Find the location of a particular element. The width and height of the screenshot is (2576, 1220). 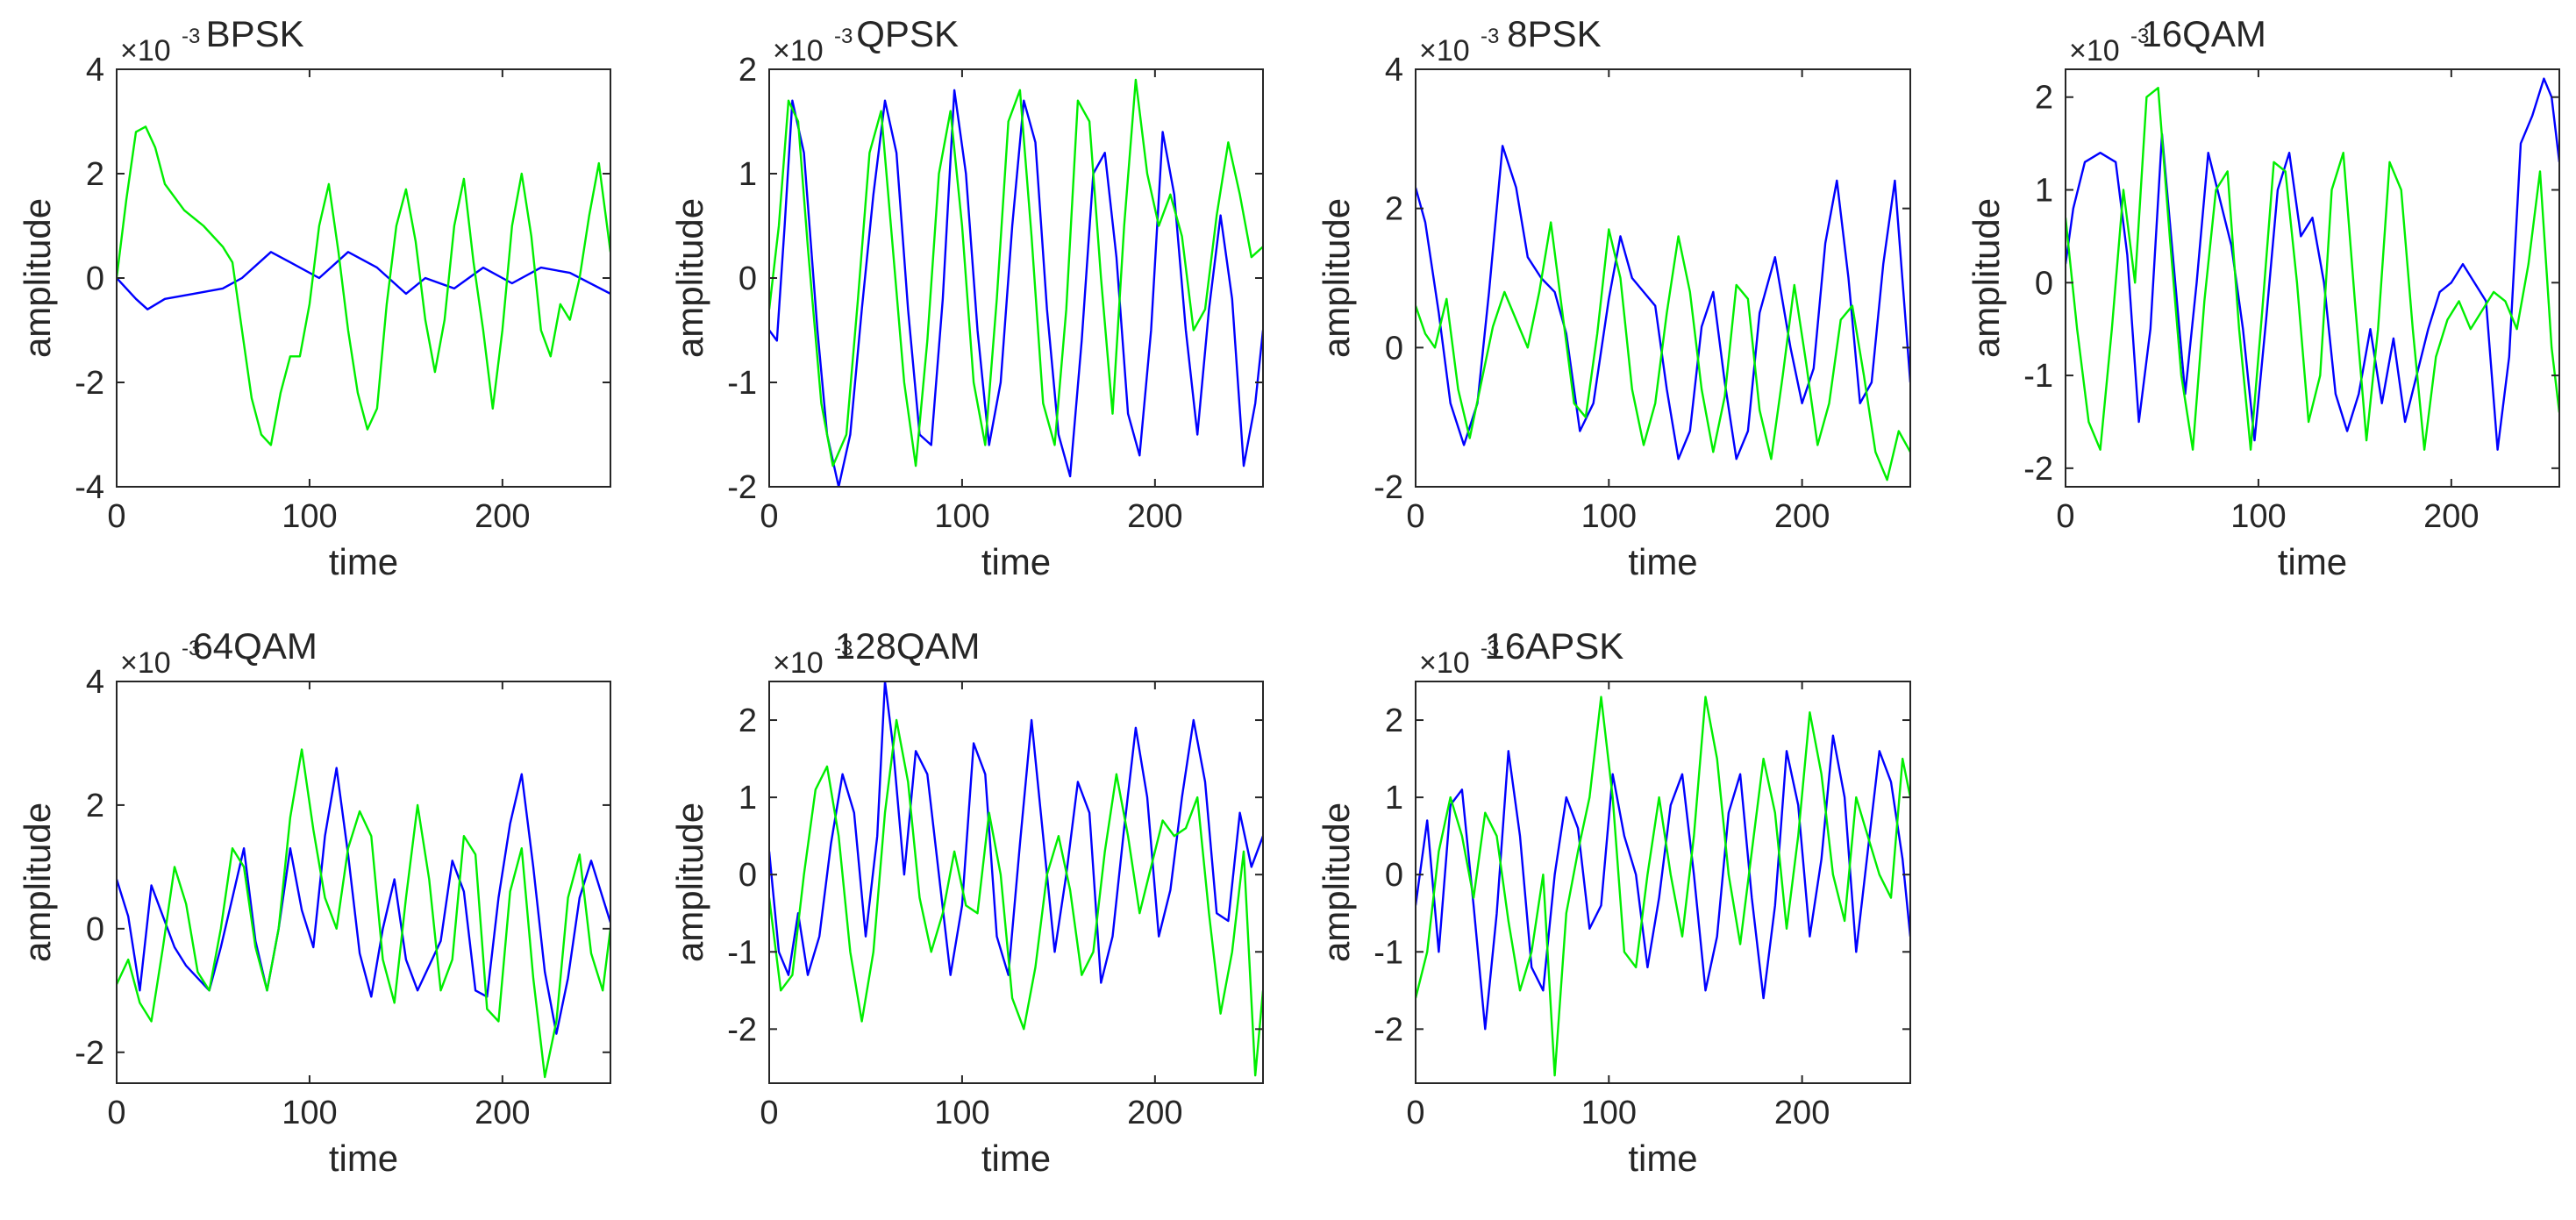

subplot-128qam: 0 100 200 -2 -1 0 1 2 128QAM ×10 -3 time amplitude is located at coordinates (967, 902).